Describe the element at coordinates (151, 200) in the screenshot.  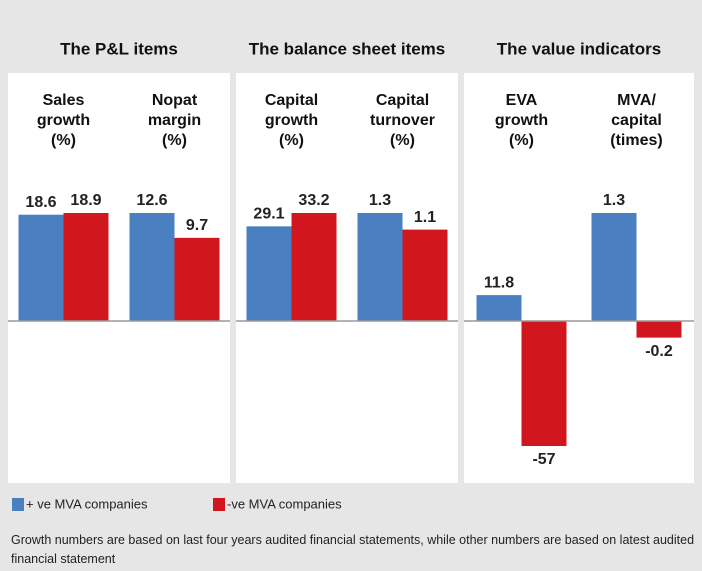
I see `value-label: 12.6` at that location.